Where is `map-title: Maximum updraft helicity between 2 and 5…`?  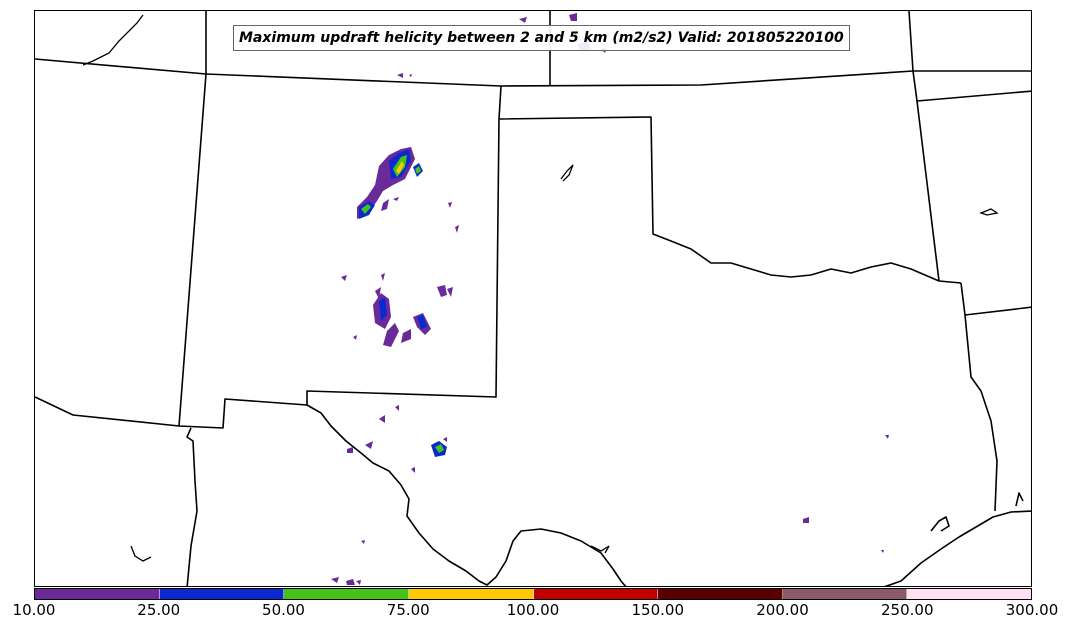 map-title: Maximum updraft helicity between 2 and 5… is located at coordinates (541, 38).